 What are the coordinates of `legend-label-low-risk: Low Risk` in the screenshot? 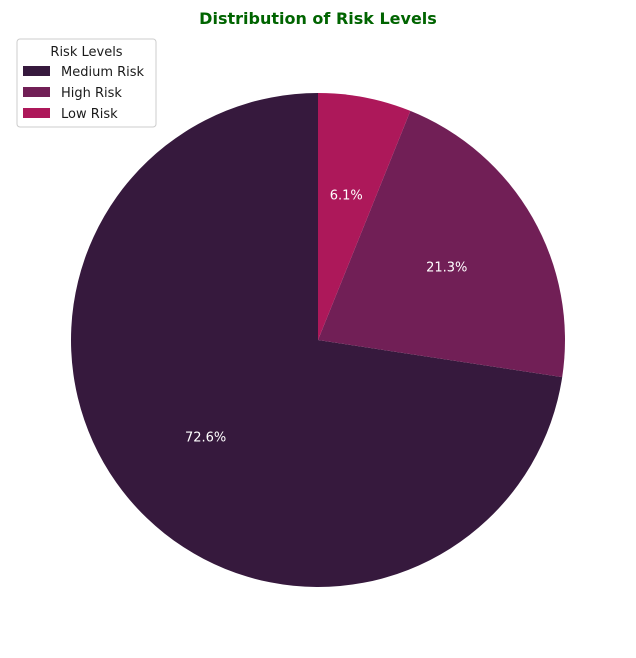 It's located at (89, 114).